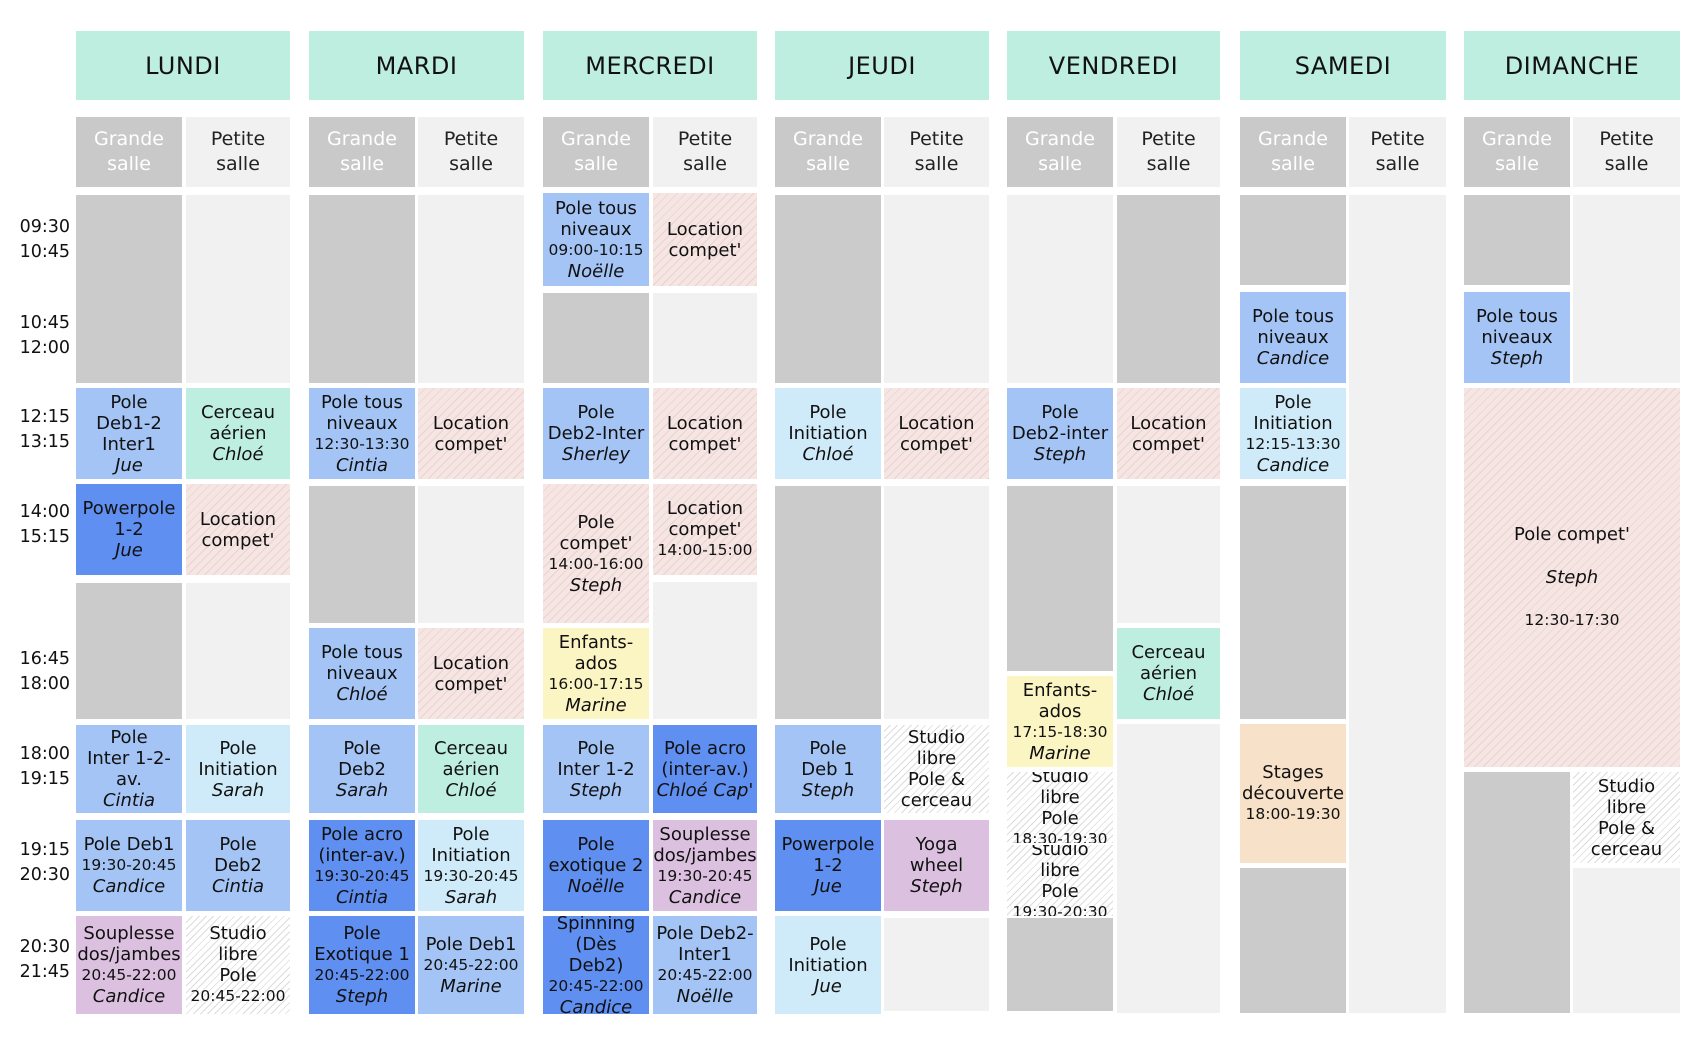  Describe the element at coordinates (44, 959) in the screenshot. I see `time-label: 20:30 21:45` at that location.